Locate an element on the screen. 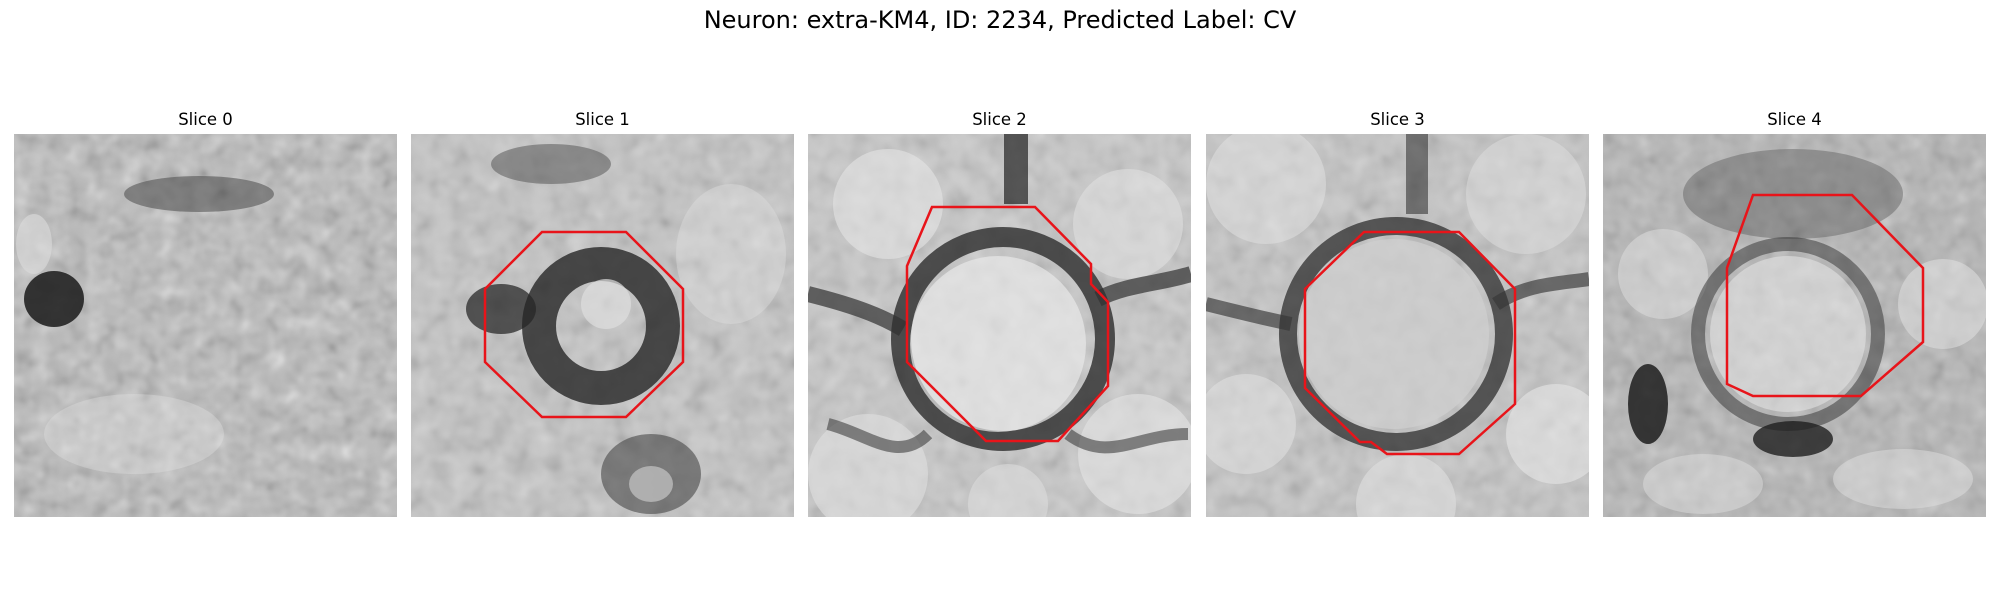 Image resolution: width=2000 pixels, height=600 pixels. slice-panel-2: Slice 2 is located at coordinates (999, 315).